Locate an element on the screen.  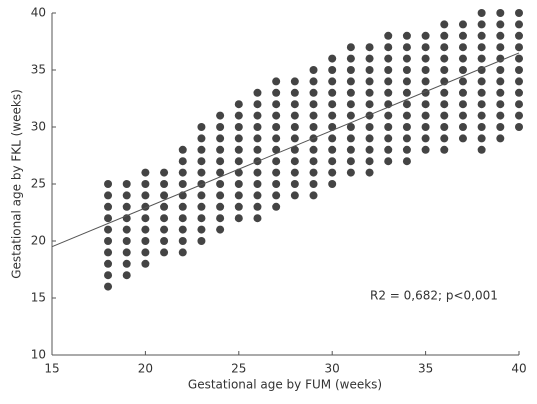
x-tick-label: 25 is located at coordinates (238, 369).